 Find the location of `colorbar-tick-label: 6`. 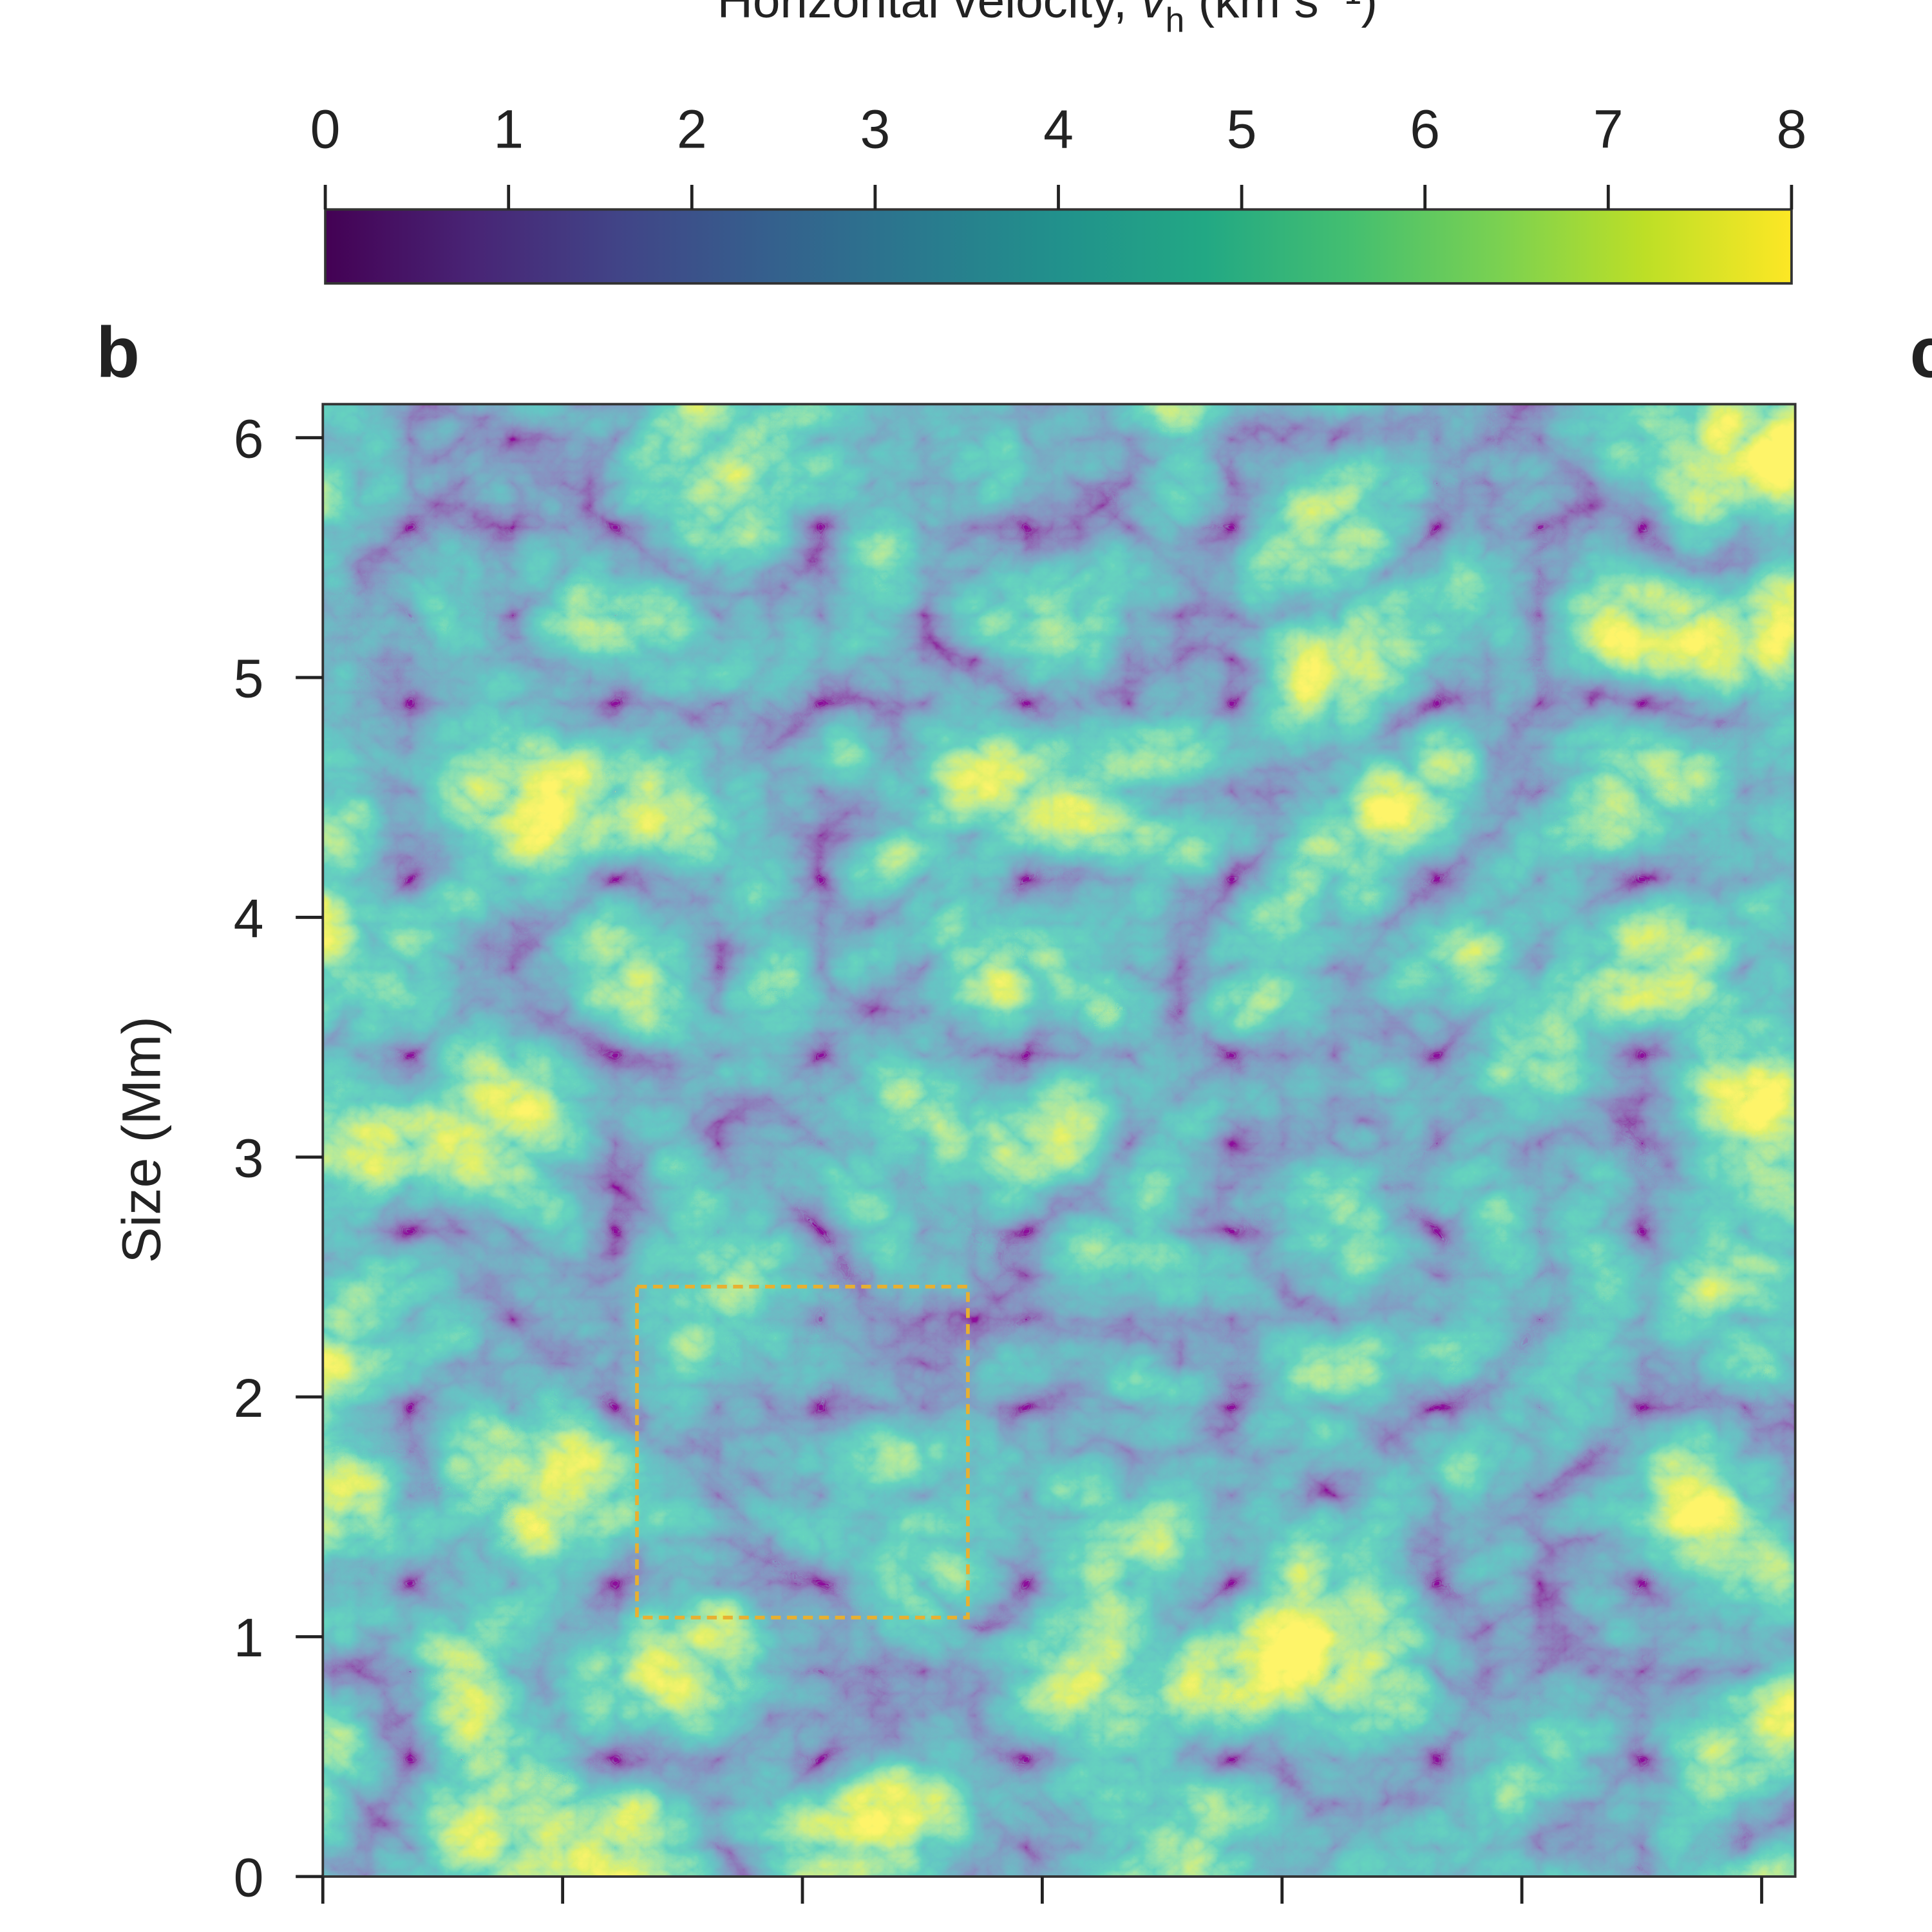

colorbar-tick-label: 6 is located at coordinates (1425, 129).